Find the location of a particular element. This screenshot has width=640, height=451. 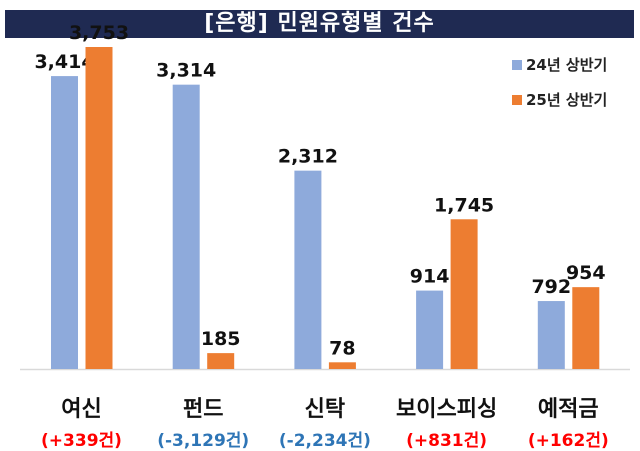

data-label: 78 is located at coordinates (342, 348).